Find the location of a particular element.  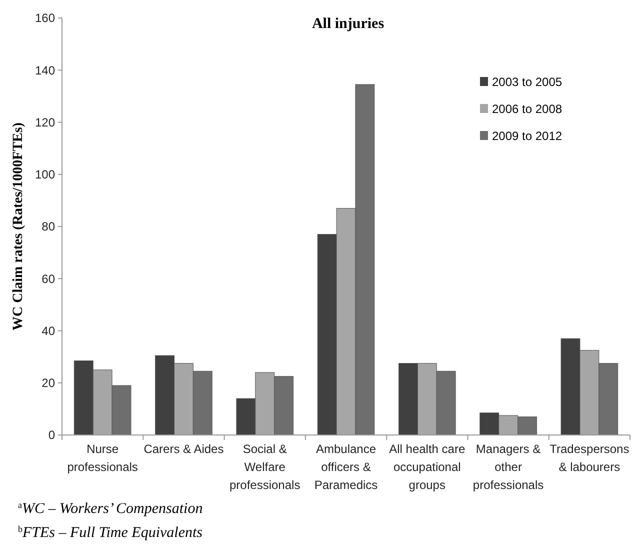

y-tick-label: 80 is located at coordinates (49, 227).